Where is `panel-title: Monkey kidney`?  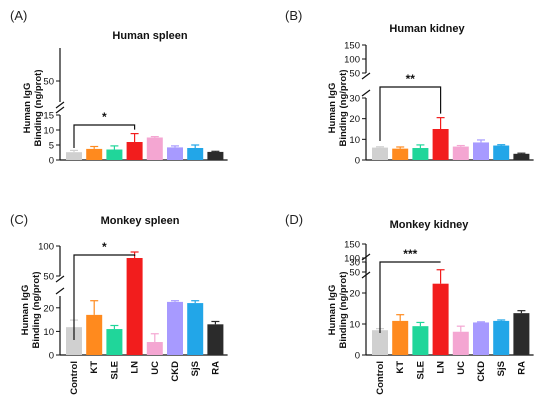
panel-title: Monkey kidney is located at coordinates (430, 225).